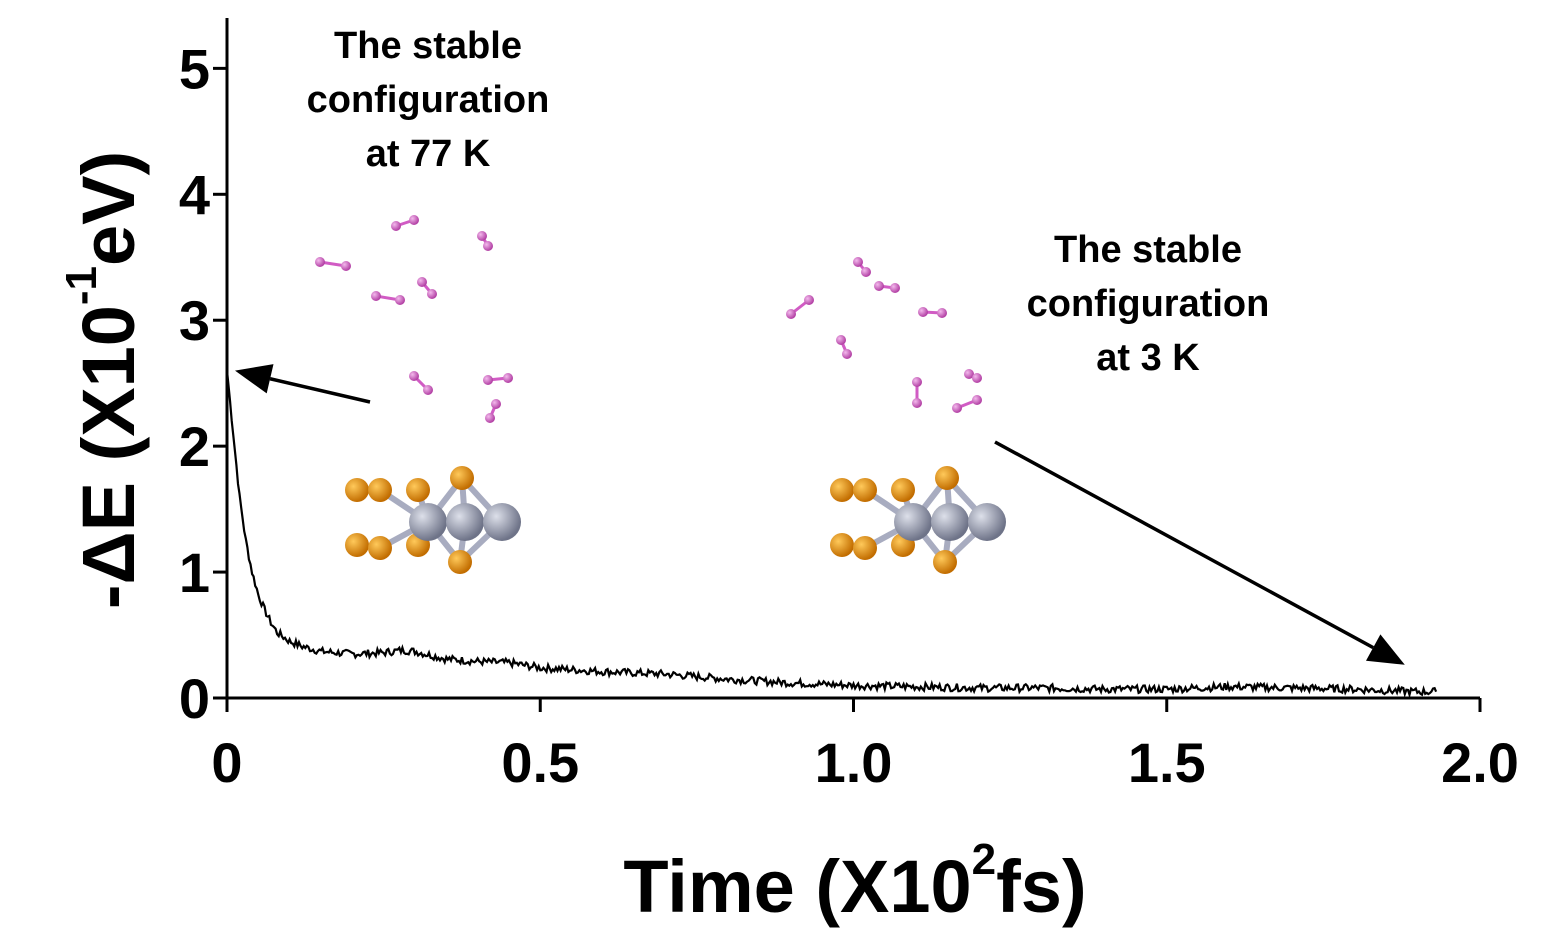 The height and width of the screenshot is (950, 1552). What do you see at coordinates (1167, 762) in the screenshot?
I see `x-tick-label: 1.5` at bounding box center [1167, 762].